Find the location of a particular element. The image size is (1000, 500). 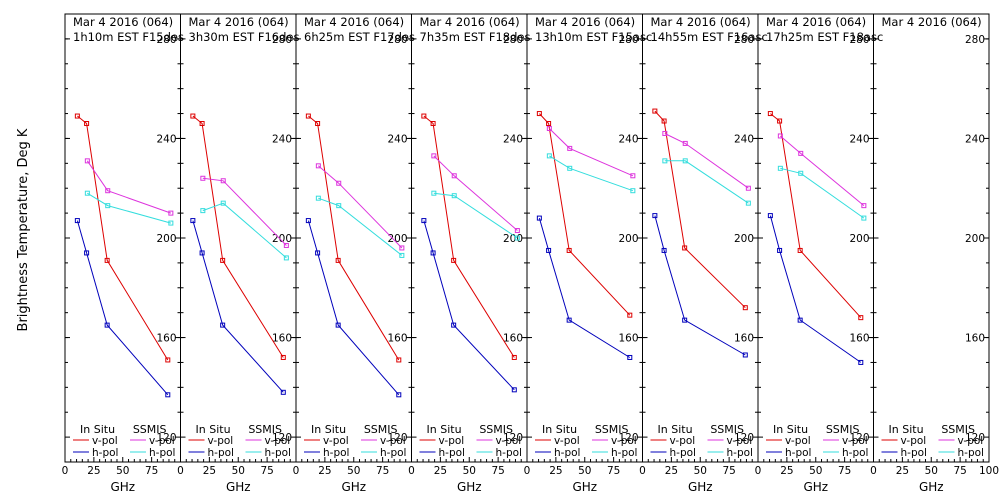

x-tick-label: 100 is located at coordinates (989, 471).